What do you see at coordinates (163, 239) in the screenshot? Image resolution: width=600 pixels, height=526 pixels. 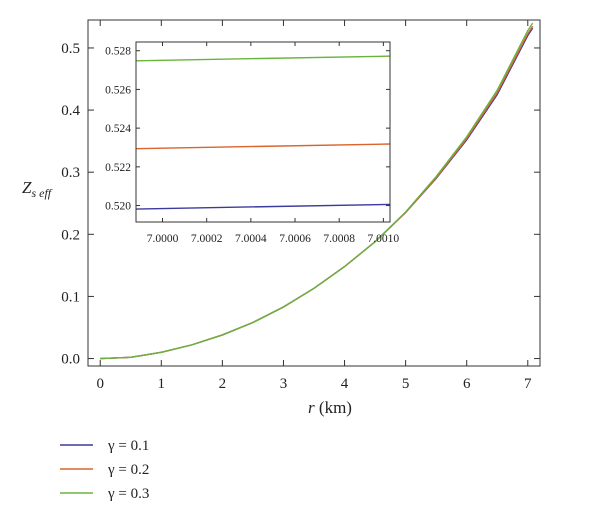 I see `inset-x-tick-label: 7.0000` at bounding box center [163, 239].